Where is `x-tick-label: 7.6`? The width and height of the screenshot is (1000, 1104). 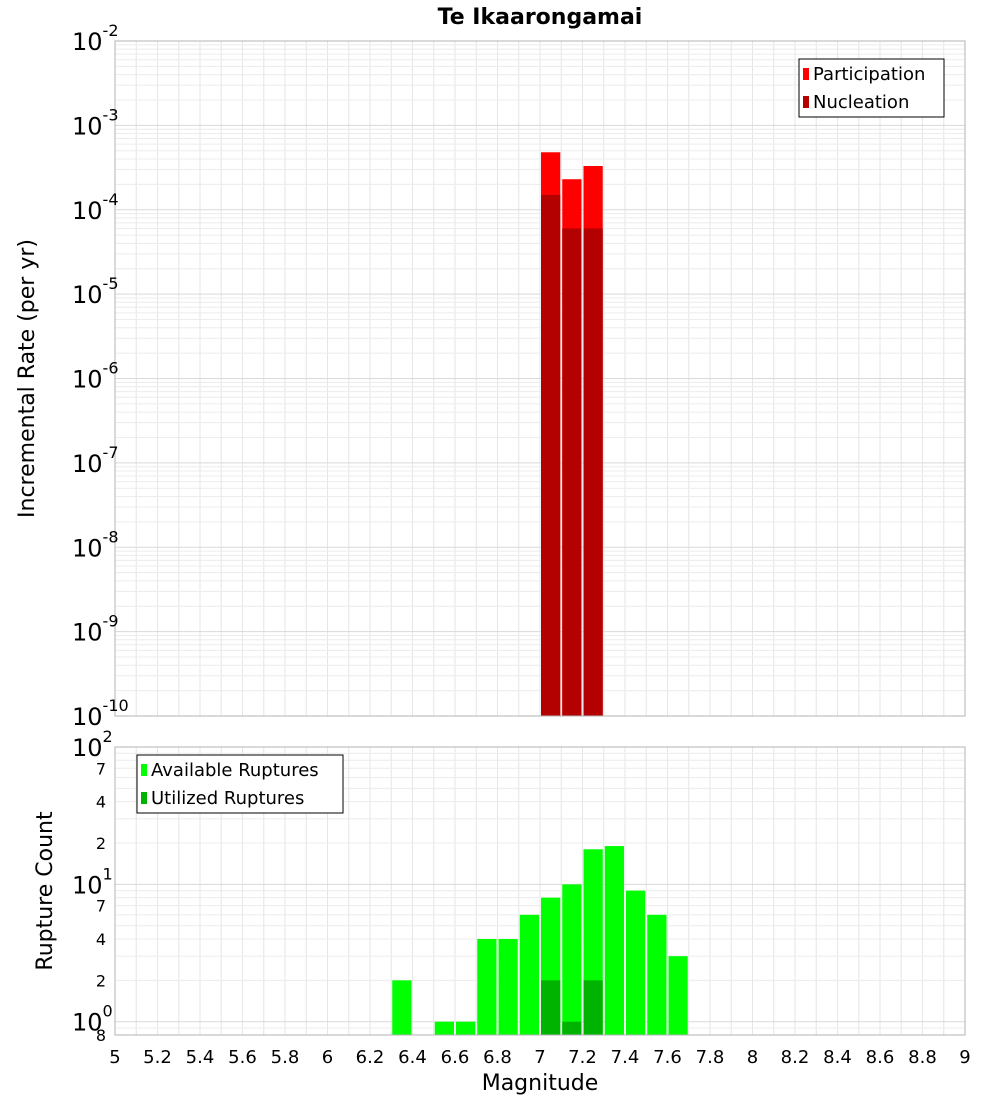 x-tick-label: 7.6 is located at coordinates (667, 1057).